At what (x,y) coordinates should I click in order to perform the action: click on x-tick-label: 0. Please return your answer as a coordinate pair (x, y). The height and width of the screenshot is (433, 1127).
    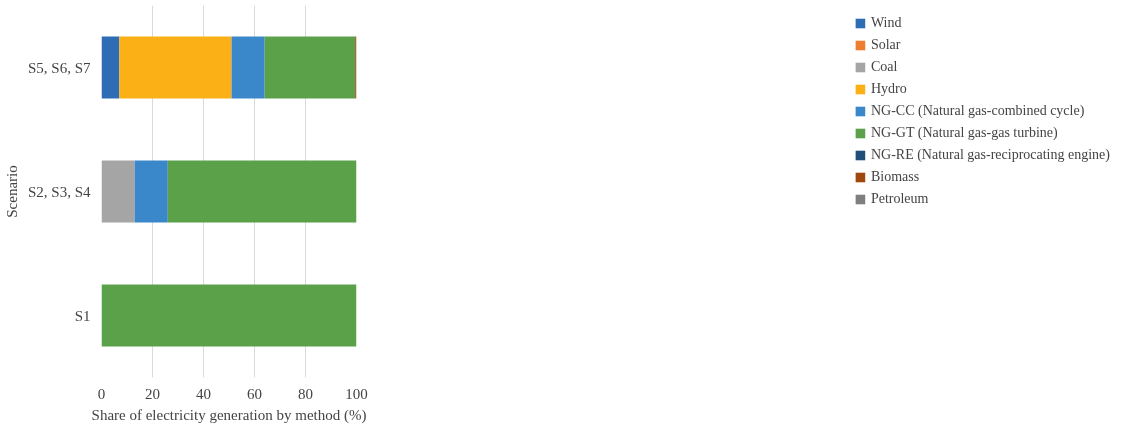
    Looking at the image, I should click on (101, 393).